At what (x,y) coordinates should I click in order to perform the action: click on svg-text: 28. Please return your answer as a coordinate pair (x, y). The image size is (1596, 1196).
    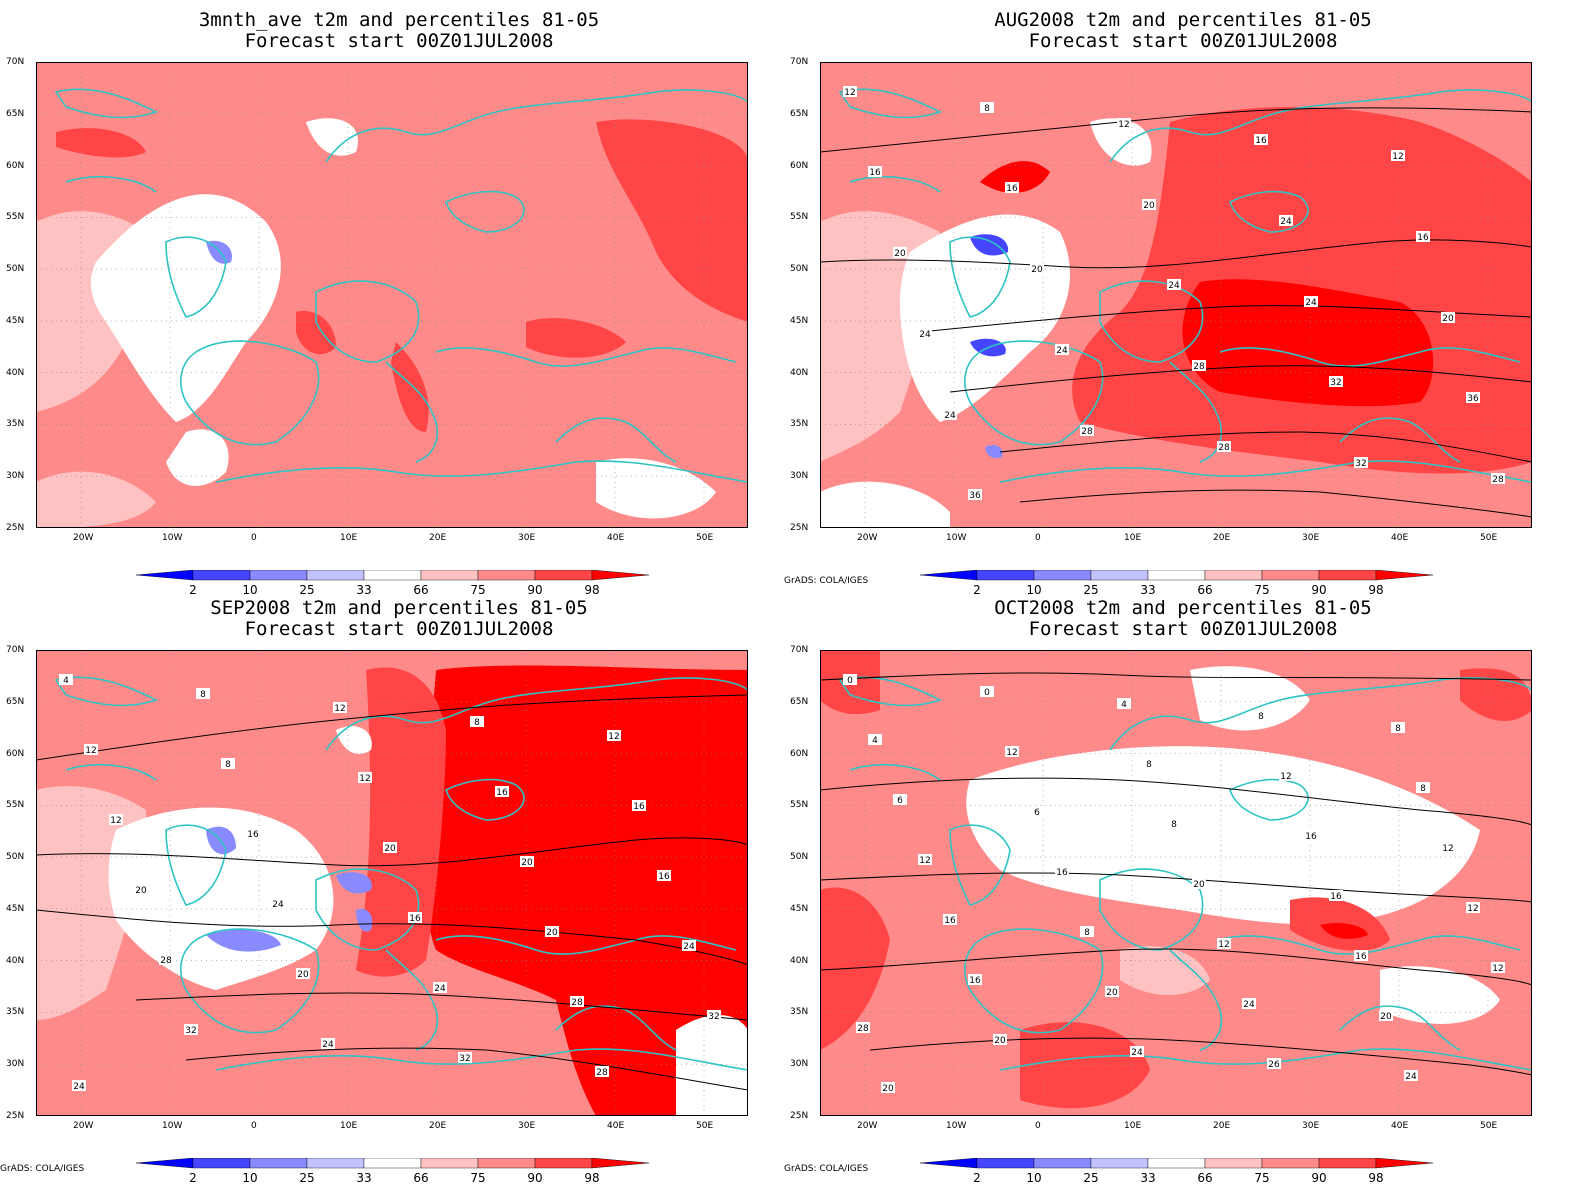
    Looking at the image, I should click on (166, 961).